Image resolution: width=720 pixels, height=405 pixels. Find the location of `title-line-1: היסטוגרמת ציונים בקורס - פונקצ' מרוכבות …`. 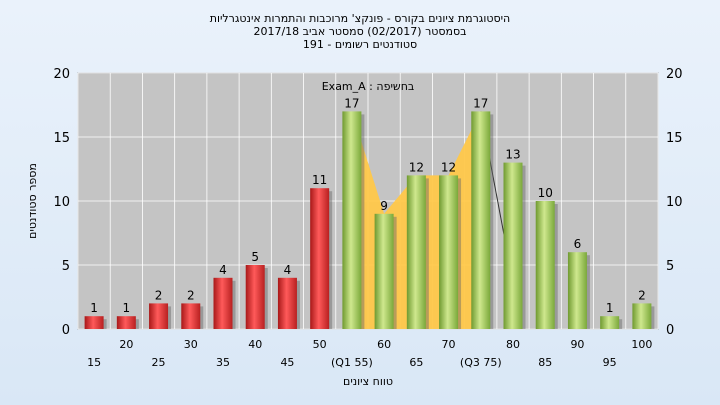

title-line-1: היסטוגרמת ציונים בקורס - פונקצ' מרוכבות … is located at coordinates (360, 18).